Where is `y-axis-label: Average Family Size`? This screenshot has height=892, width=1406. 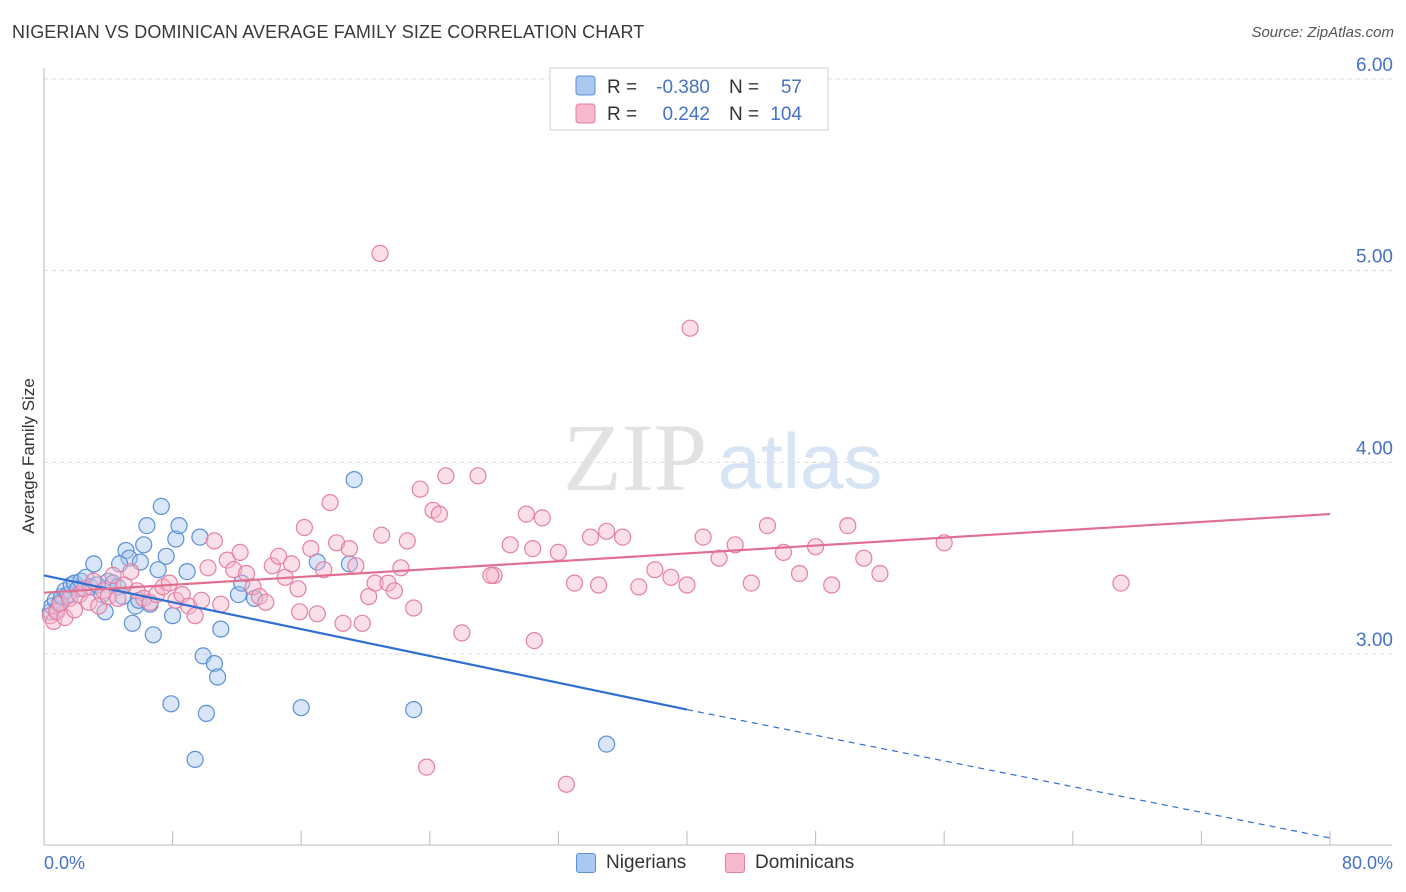 y-axis-label: Average Family Size is located at coordinates (28, 456).